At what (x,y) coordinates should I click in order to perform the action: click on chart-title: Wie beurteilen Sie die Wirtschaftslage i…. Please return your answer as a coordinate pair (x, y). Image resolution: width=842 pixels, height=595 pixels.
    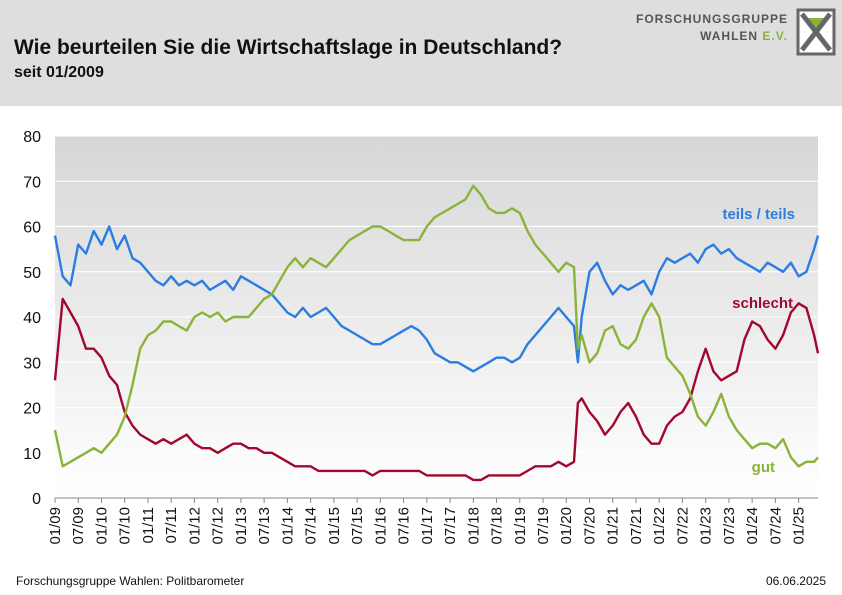
    Looking at the image, I should click on (288, 47).